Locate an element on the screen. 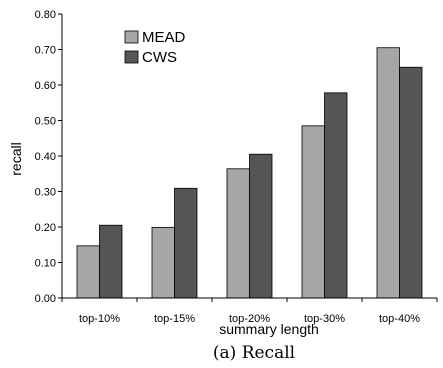  y-tick-label: 0.40 is located at coordinates (45, 157).